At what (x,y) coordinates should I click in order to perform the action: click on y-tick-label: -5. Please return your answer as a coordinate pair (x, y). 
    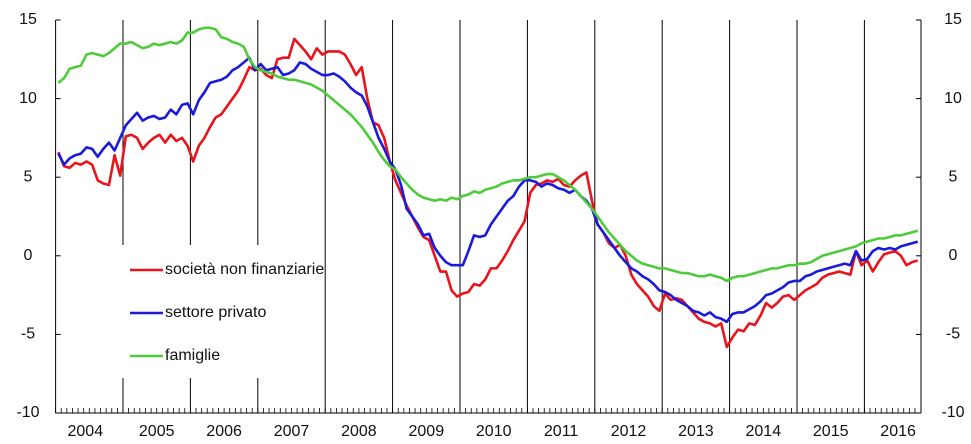
    Looking at the image, I should click on (28, 334).